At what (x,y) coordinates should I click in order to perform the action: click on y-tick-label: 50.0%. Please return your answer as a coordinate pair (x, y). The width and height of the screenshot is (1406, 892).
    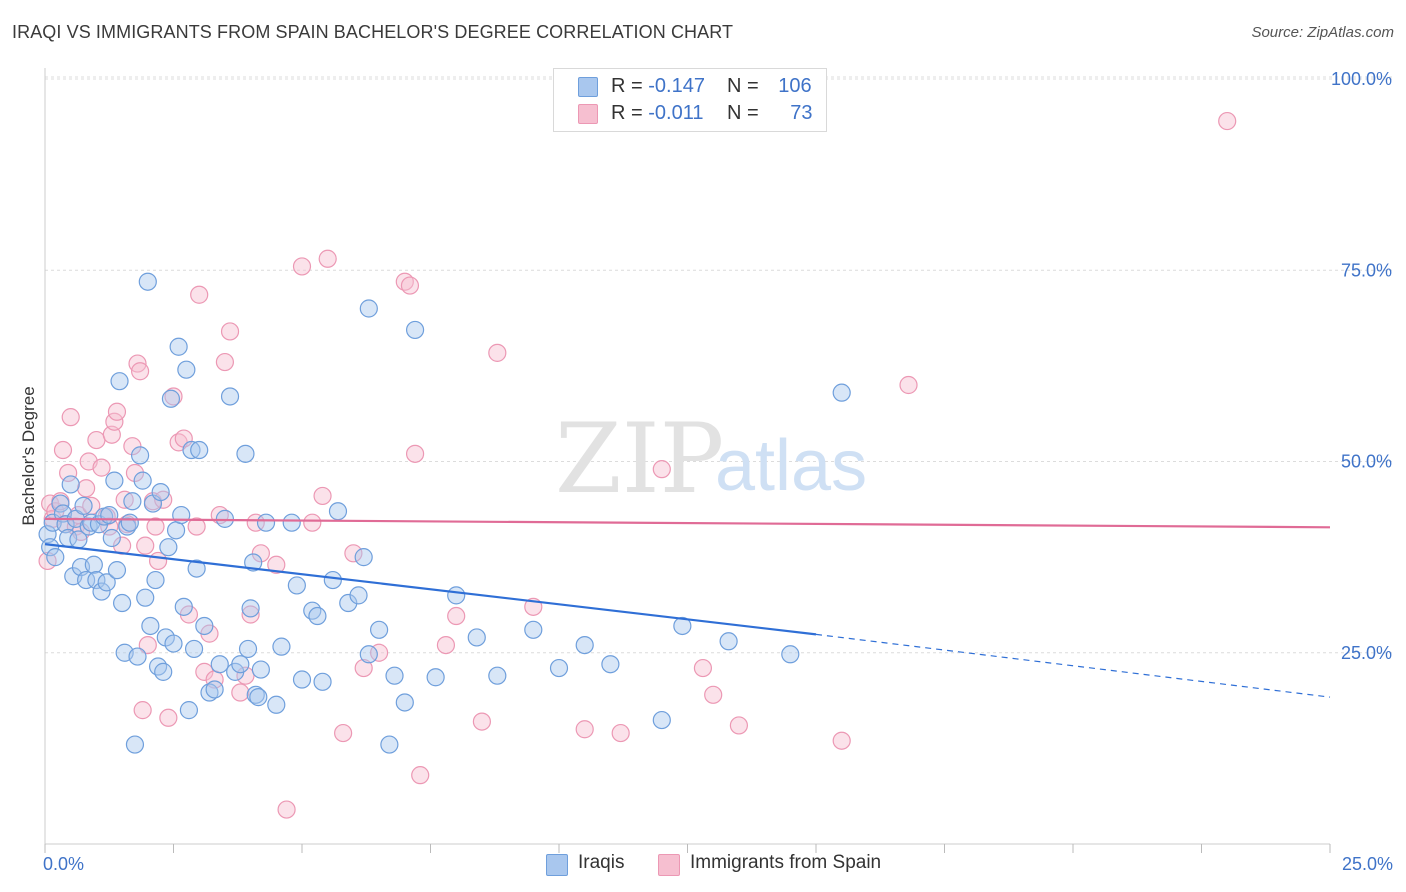
    Looking at the image, I should click on (1366, 462).